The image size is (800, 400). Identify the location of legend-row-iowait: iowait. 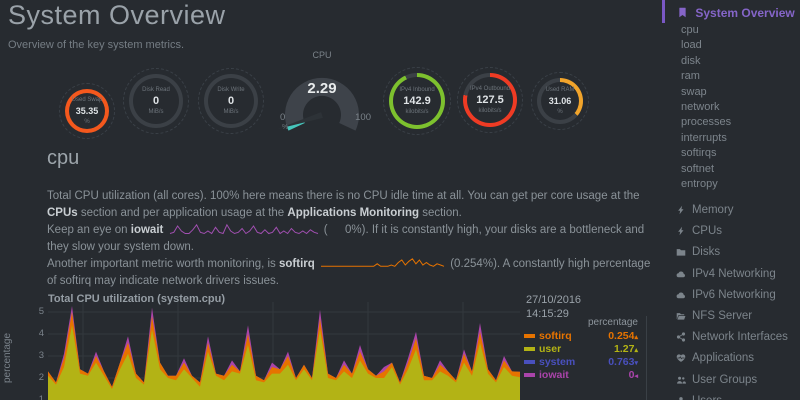
(546, 375).